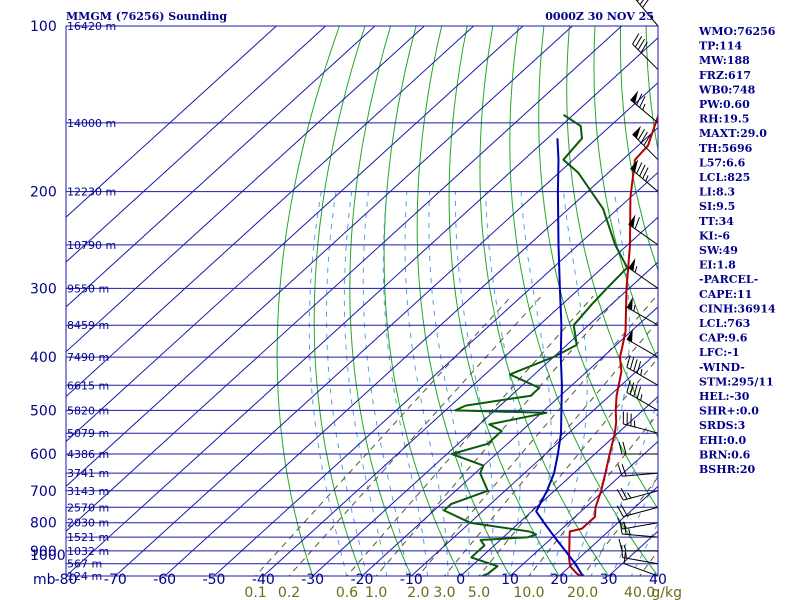 The width and height of the screenshot is (800, 600). Describe the element at coordinates (716, 221) in the screenshot. I see `stat-line: TT:34` at that location.